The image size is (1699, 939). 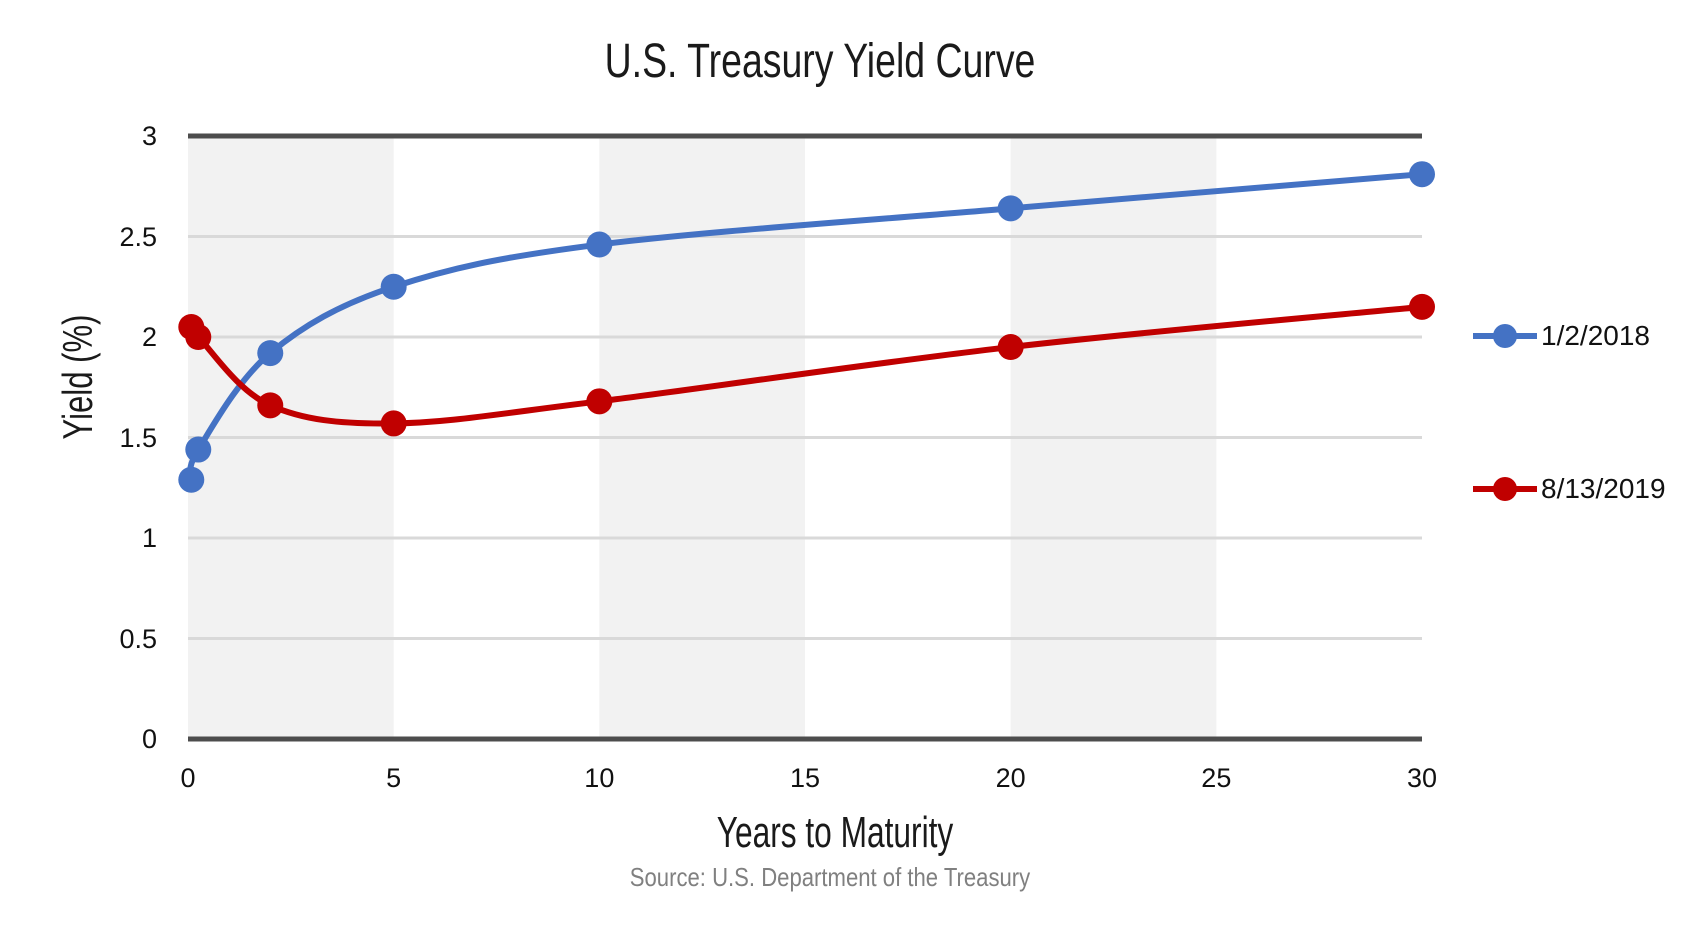 I want to click on legend-entry-series-1: 1/2/2018, so click(x=1568, y=336).